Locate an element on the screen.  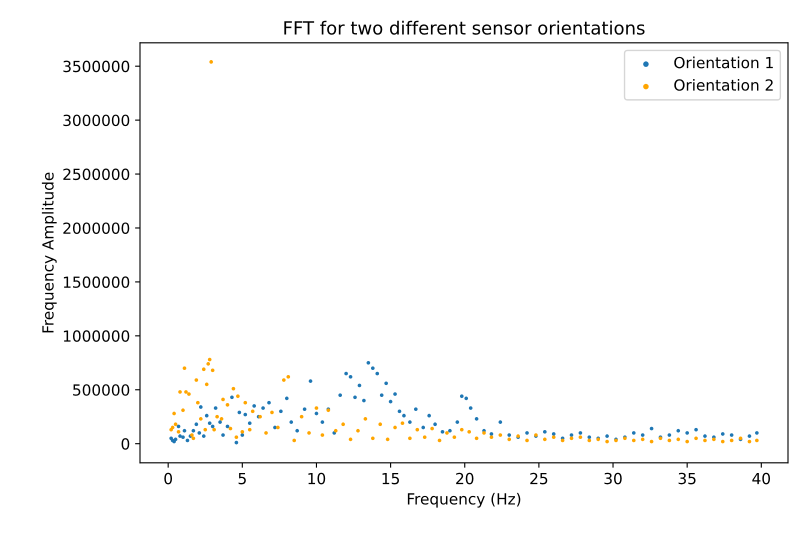
y-tick-label: 0 is located at coordinates (126, 444).